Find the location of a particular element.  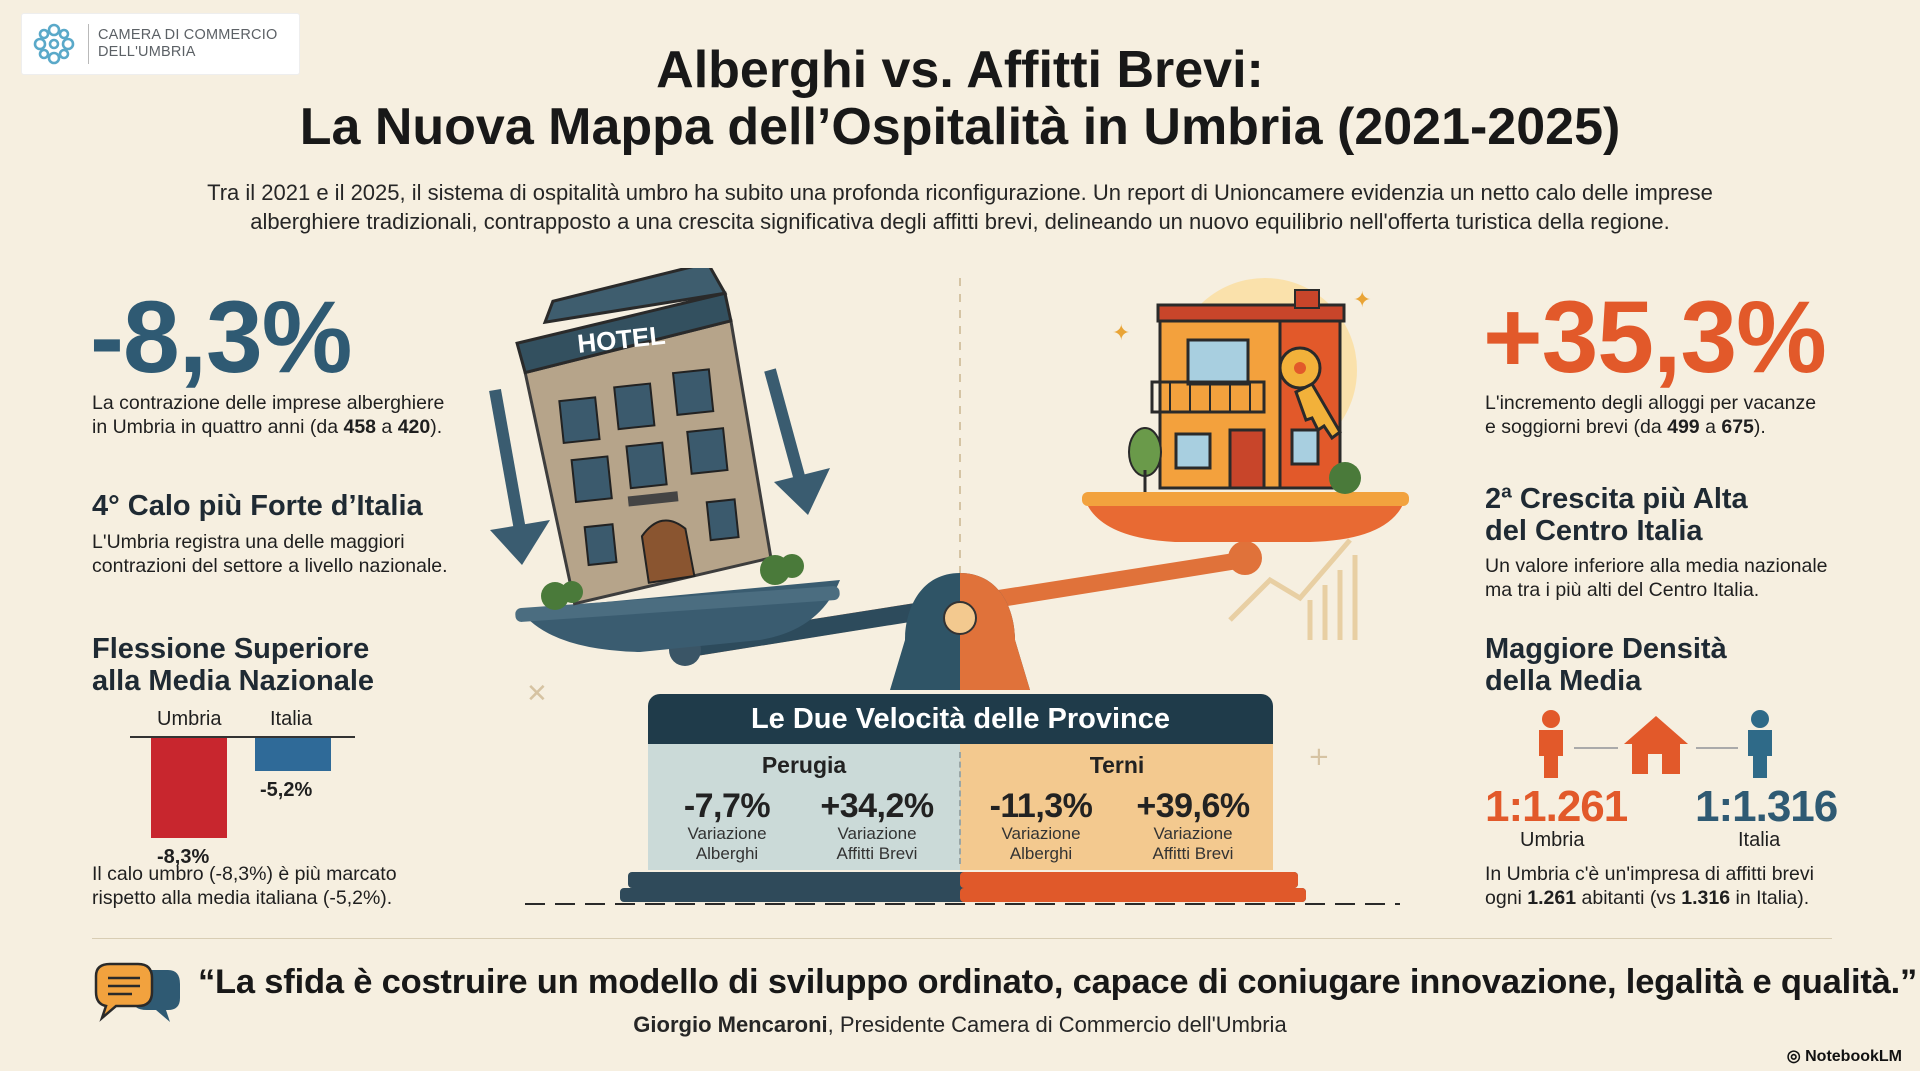

density-heading: Maggiore Densità della Media is located at coordinates (1606, 665).